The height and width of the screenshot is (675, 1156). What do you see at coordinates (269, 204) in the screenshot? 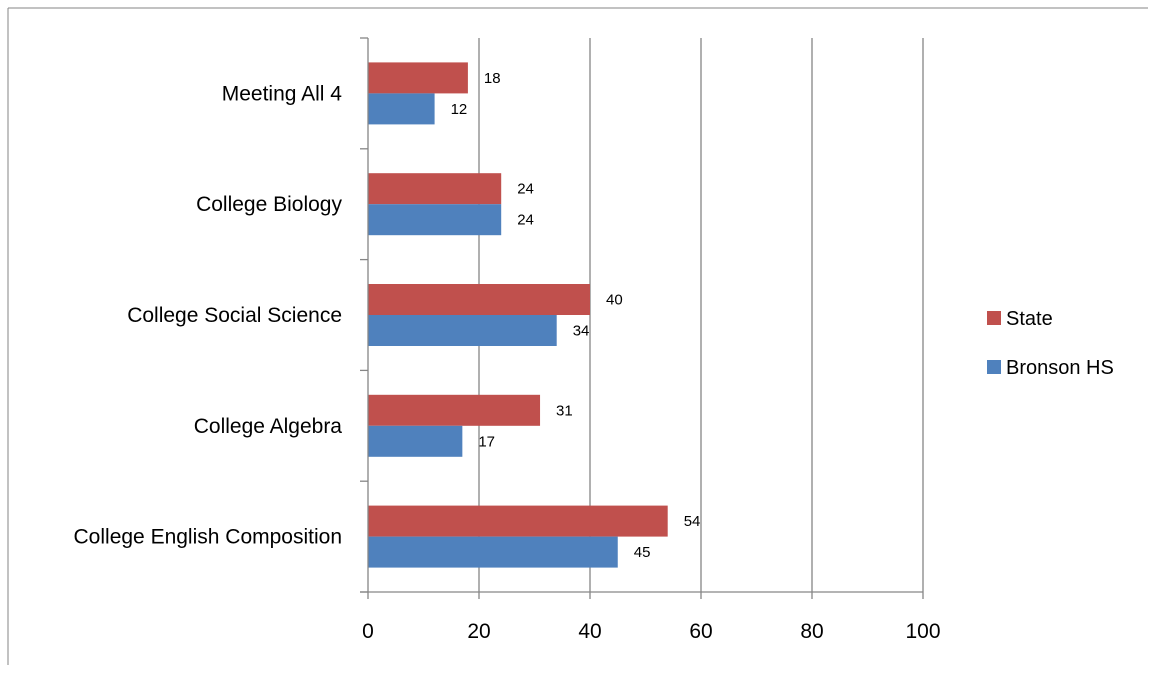
I see `category-label: College Biology` at bounding box center [269, 204].